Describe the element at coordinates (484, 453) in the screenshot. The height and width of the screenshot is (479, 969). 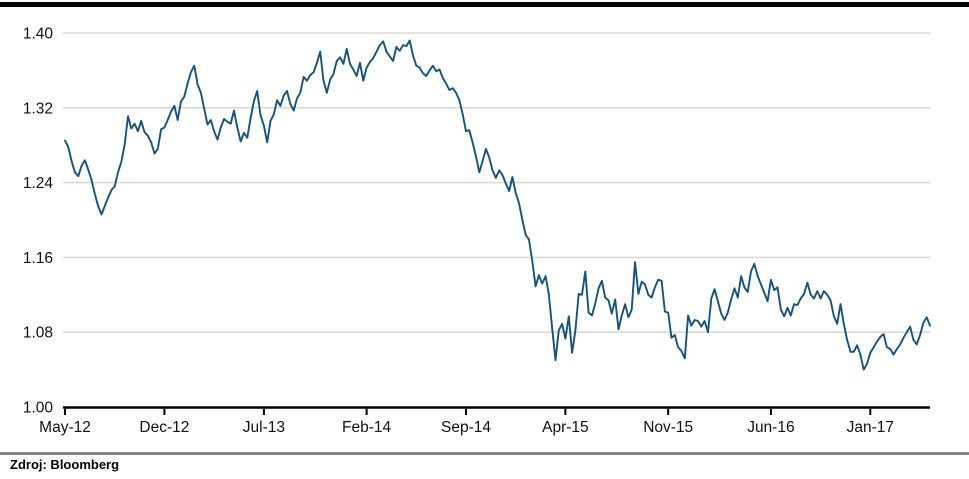
I see `footer-divider-rule` at that location.